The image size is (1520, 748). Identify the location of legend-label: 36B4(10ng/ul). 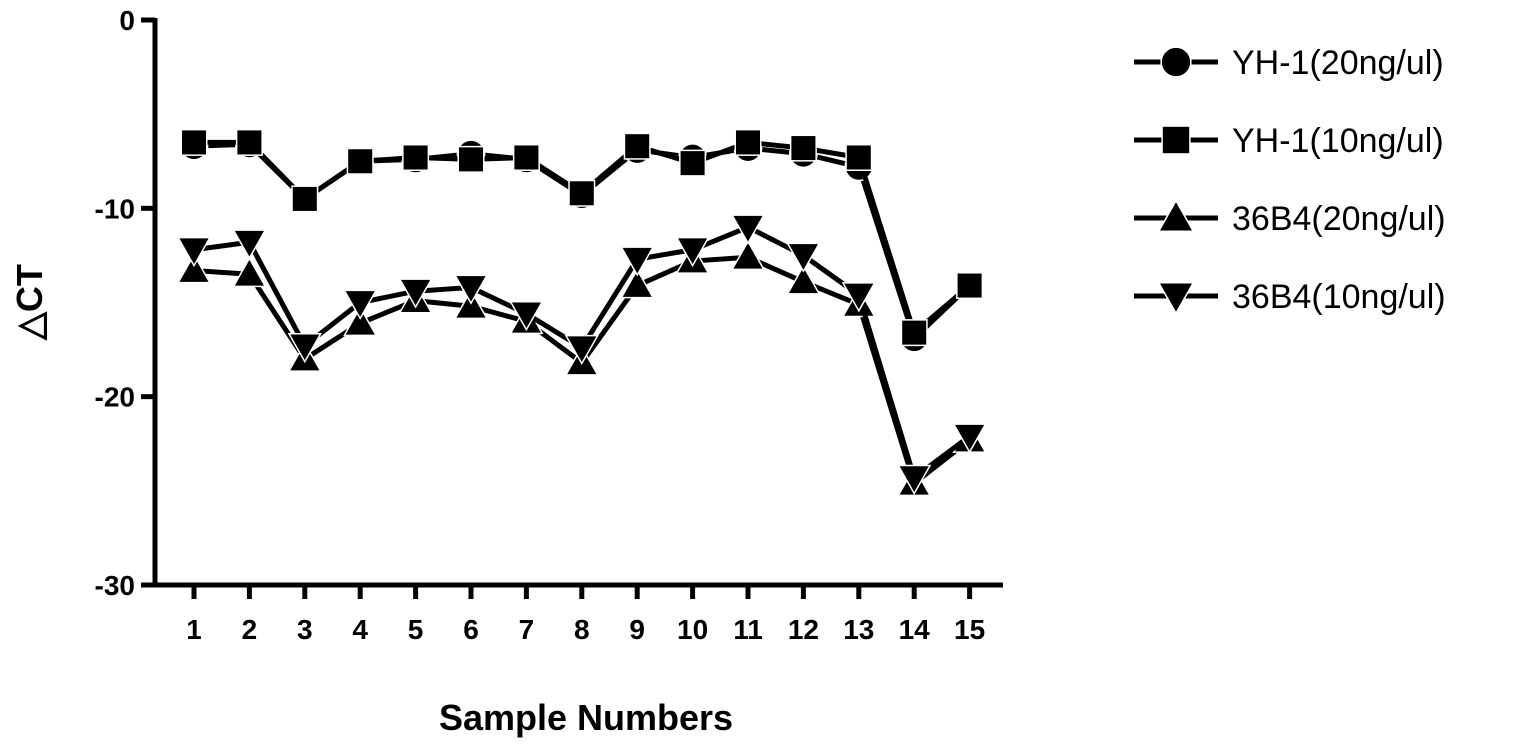
(1339, 297).